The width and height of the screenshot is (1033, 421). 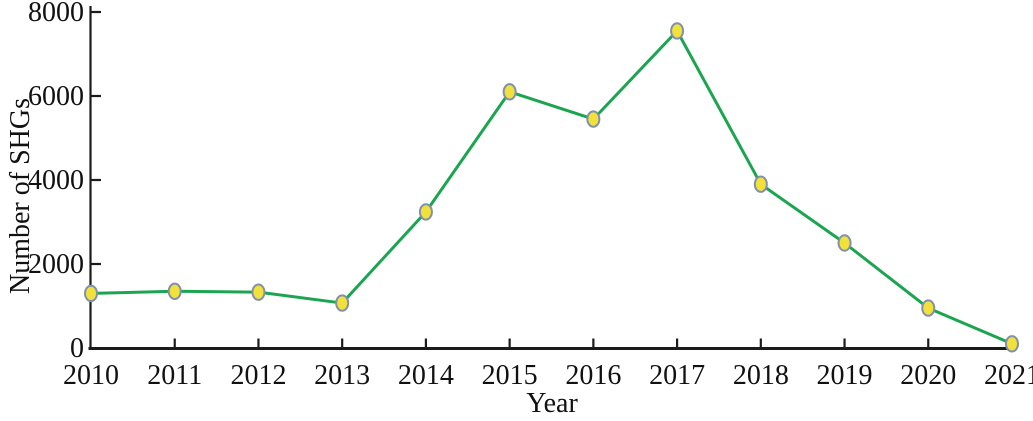 I want to click on x-tick-label: 2018, so click(x=761, y=375).